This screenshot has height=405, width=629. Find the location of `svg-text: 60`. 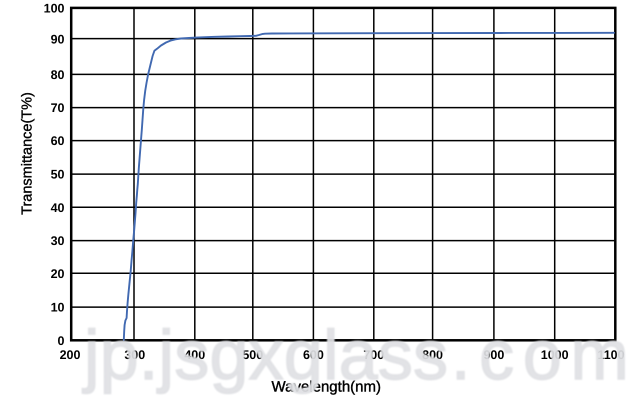

svg-text: 60 is located at coordinates (58, 141).